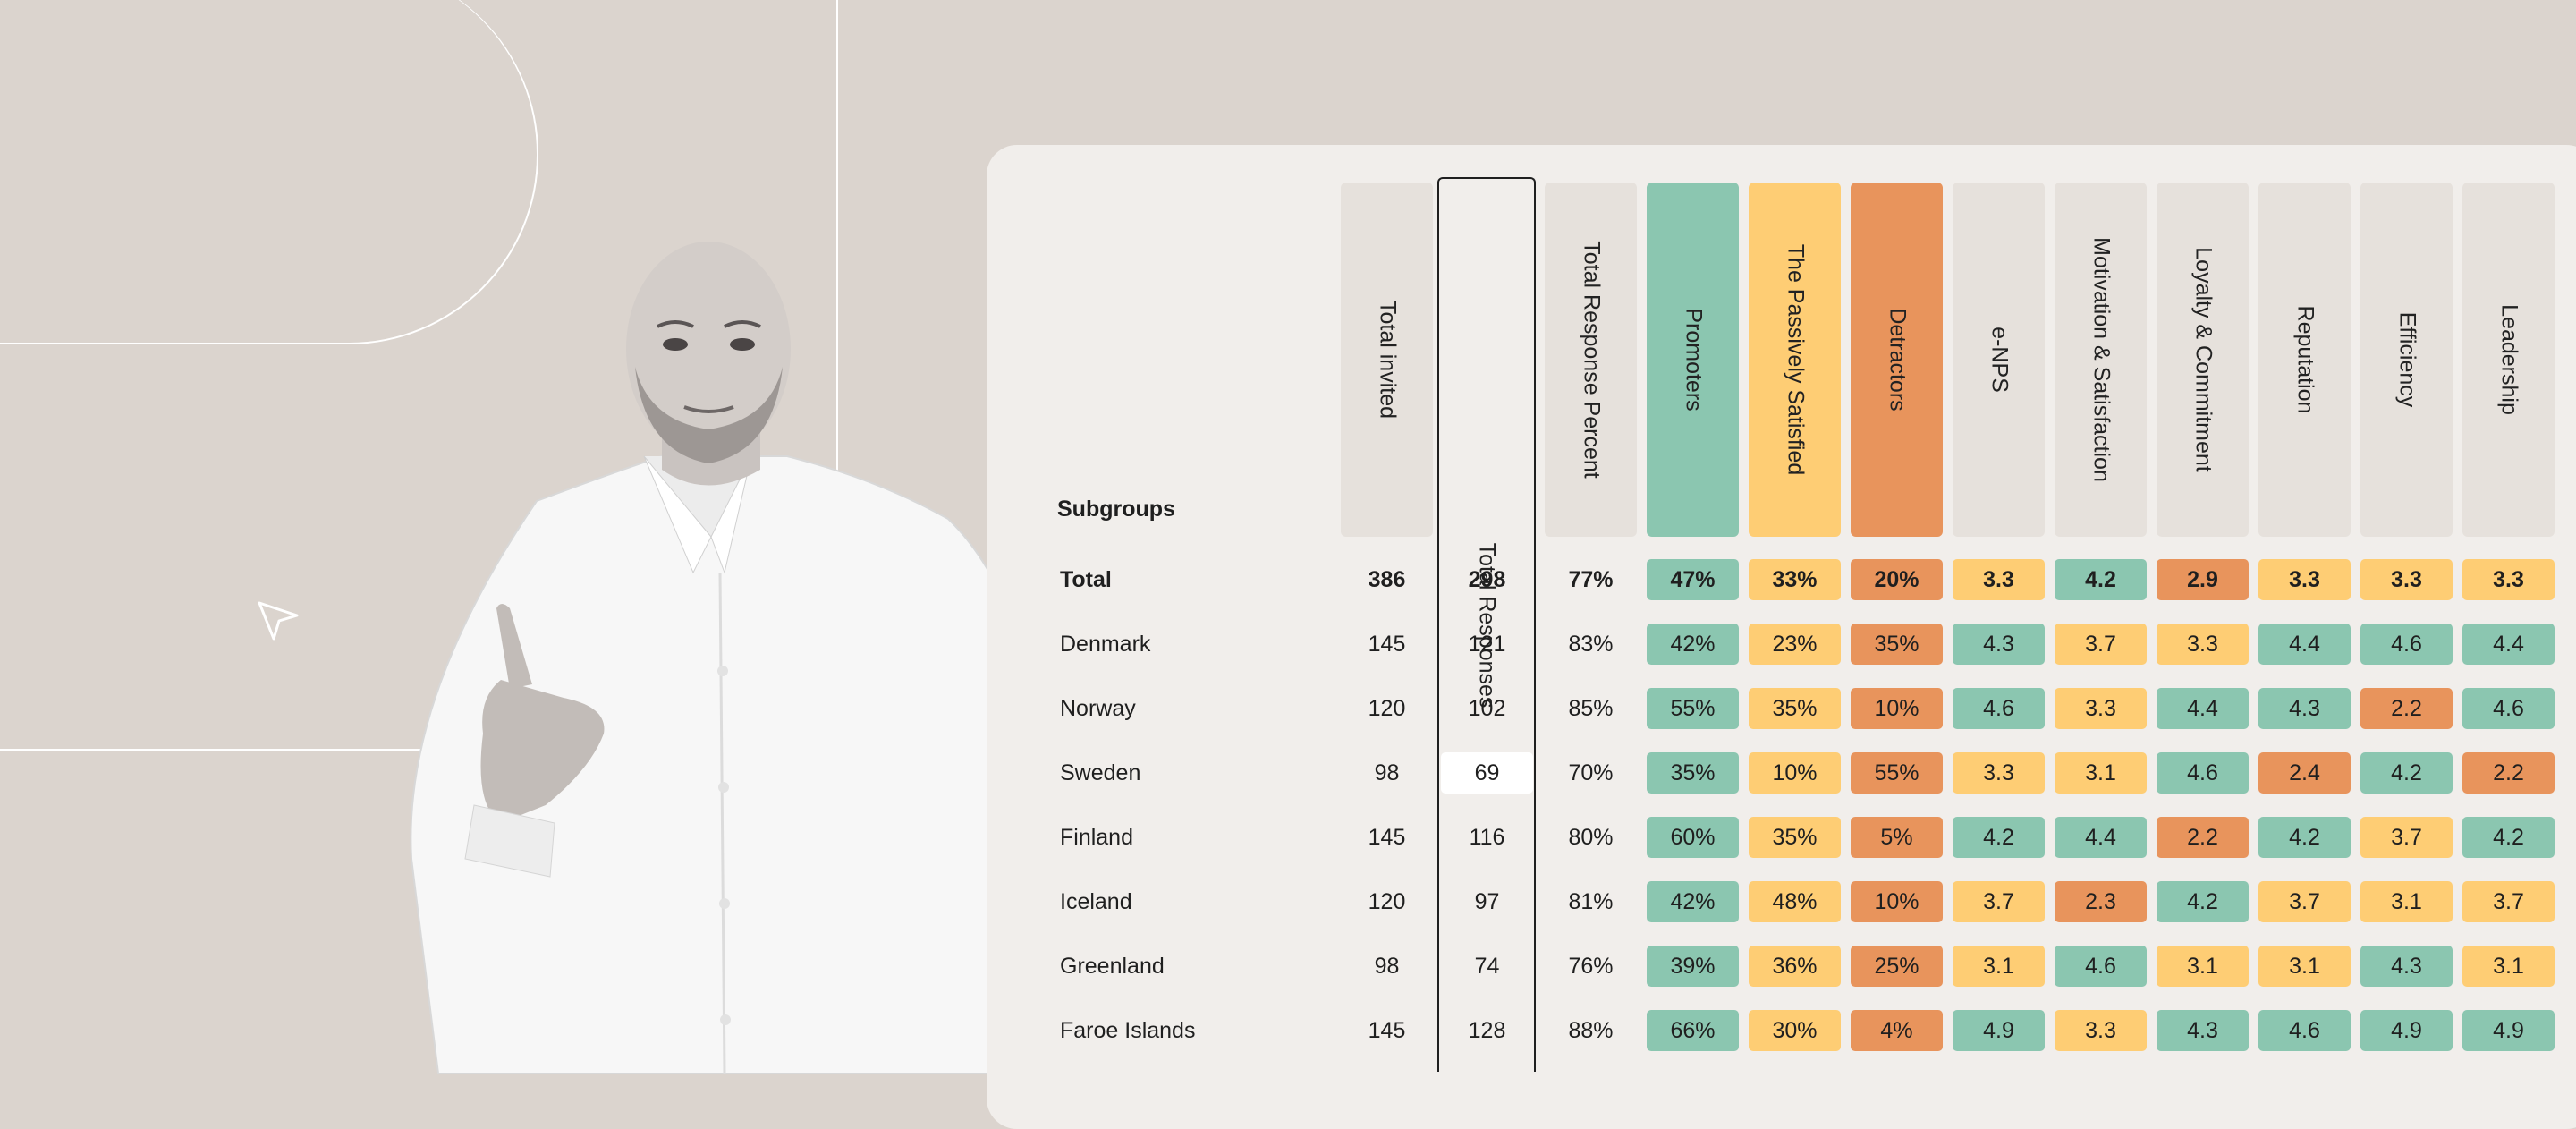  What do you see at coordinates (1693, 1030) in the screenshot?
I see `table-cell: 66%` at bounding box center [1693, 1030].